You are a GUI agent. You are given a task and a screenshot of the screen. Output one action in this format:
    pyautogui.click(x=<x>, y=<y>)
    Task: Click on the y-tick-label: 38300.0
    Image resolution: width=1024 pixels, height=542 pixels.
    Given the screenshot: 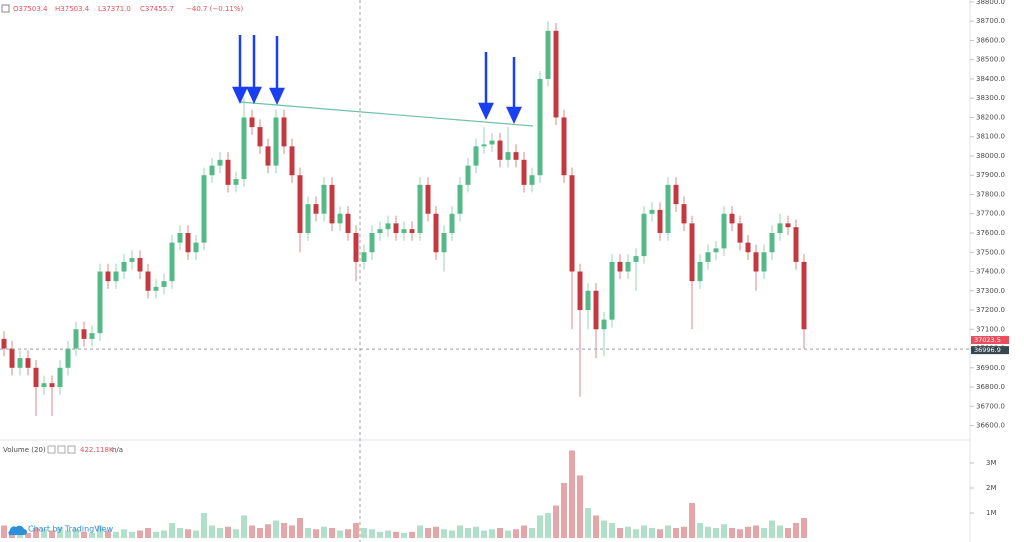 What is the action you would take?
    pyautogui.click(x=990, y=98)
    